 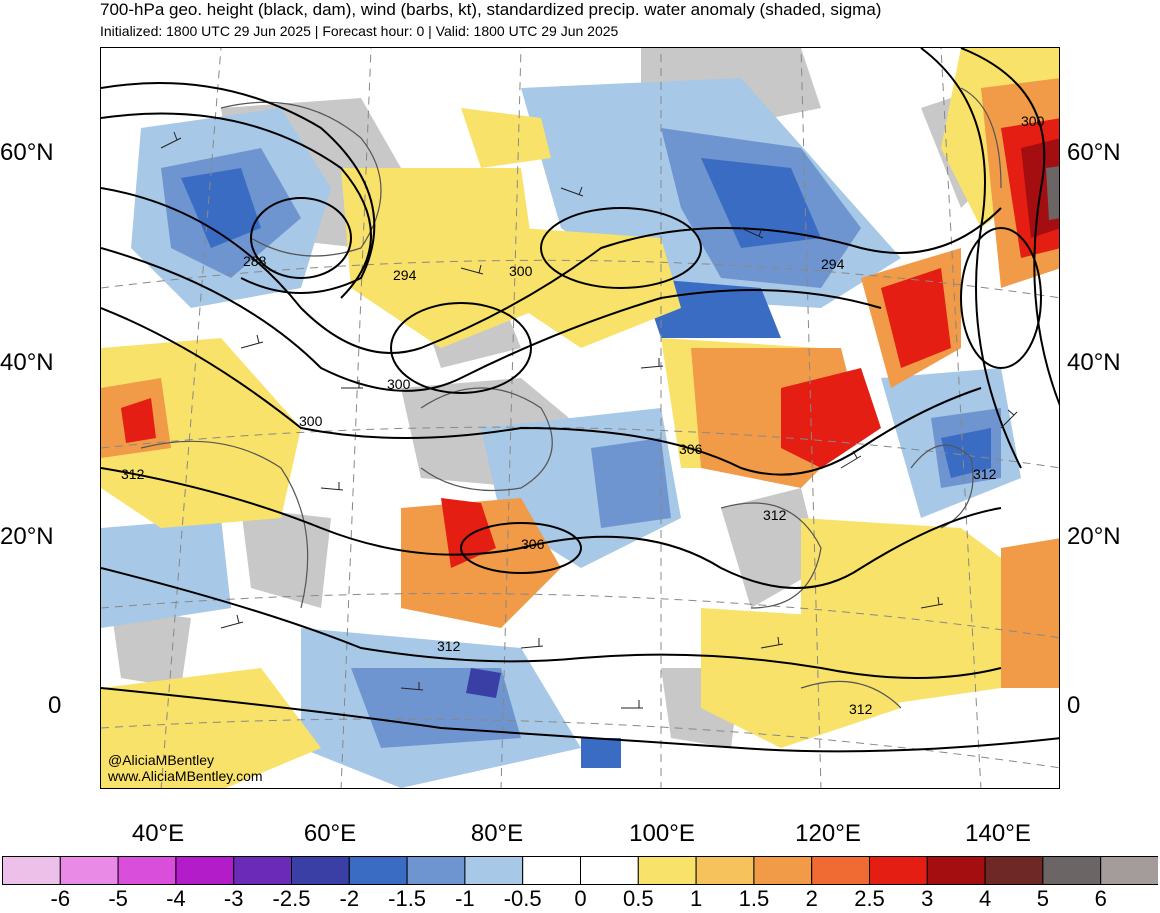 I want to click on lat-label-60n-left: 60°N, so click(x=27, y=152).